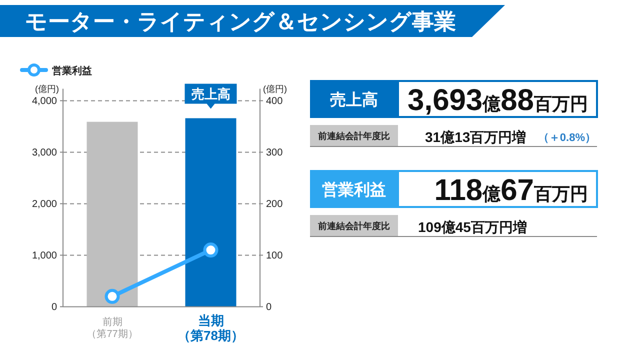 This screenshot has width=622, height=350. What do you see at coordinates (275, 102) in the screenshot?
I see `y2-tick-label: 400` at bounding box center [275, 102].